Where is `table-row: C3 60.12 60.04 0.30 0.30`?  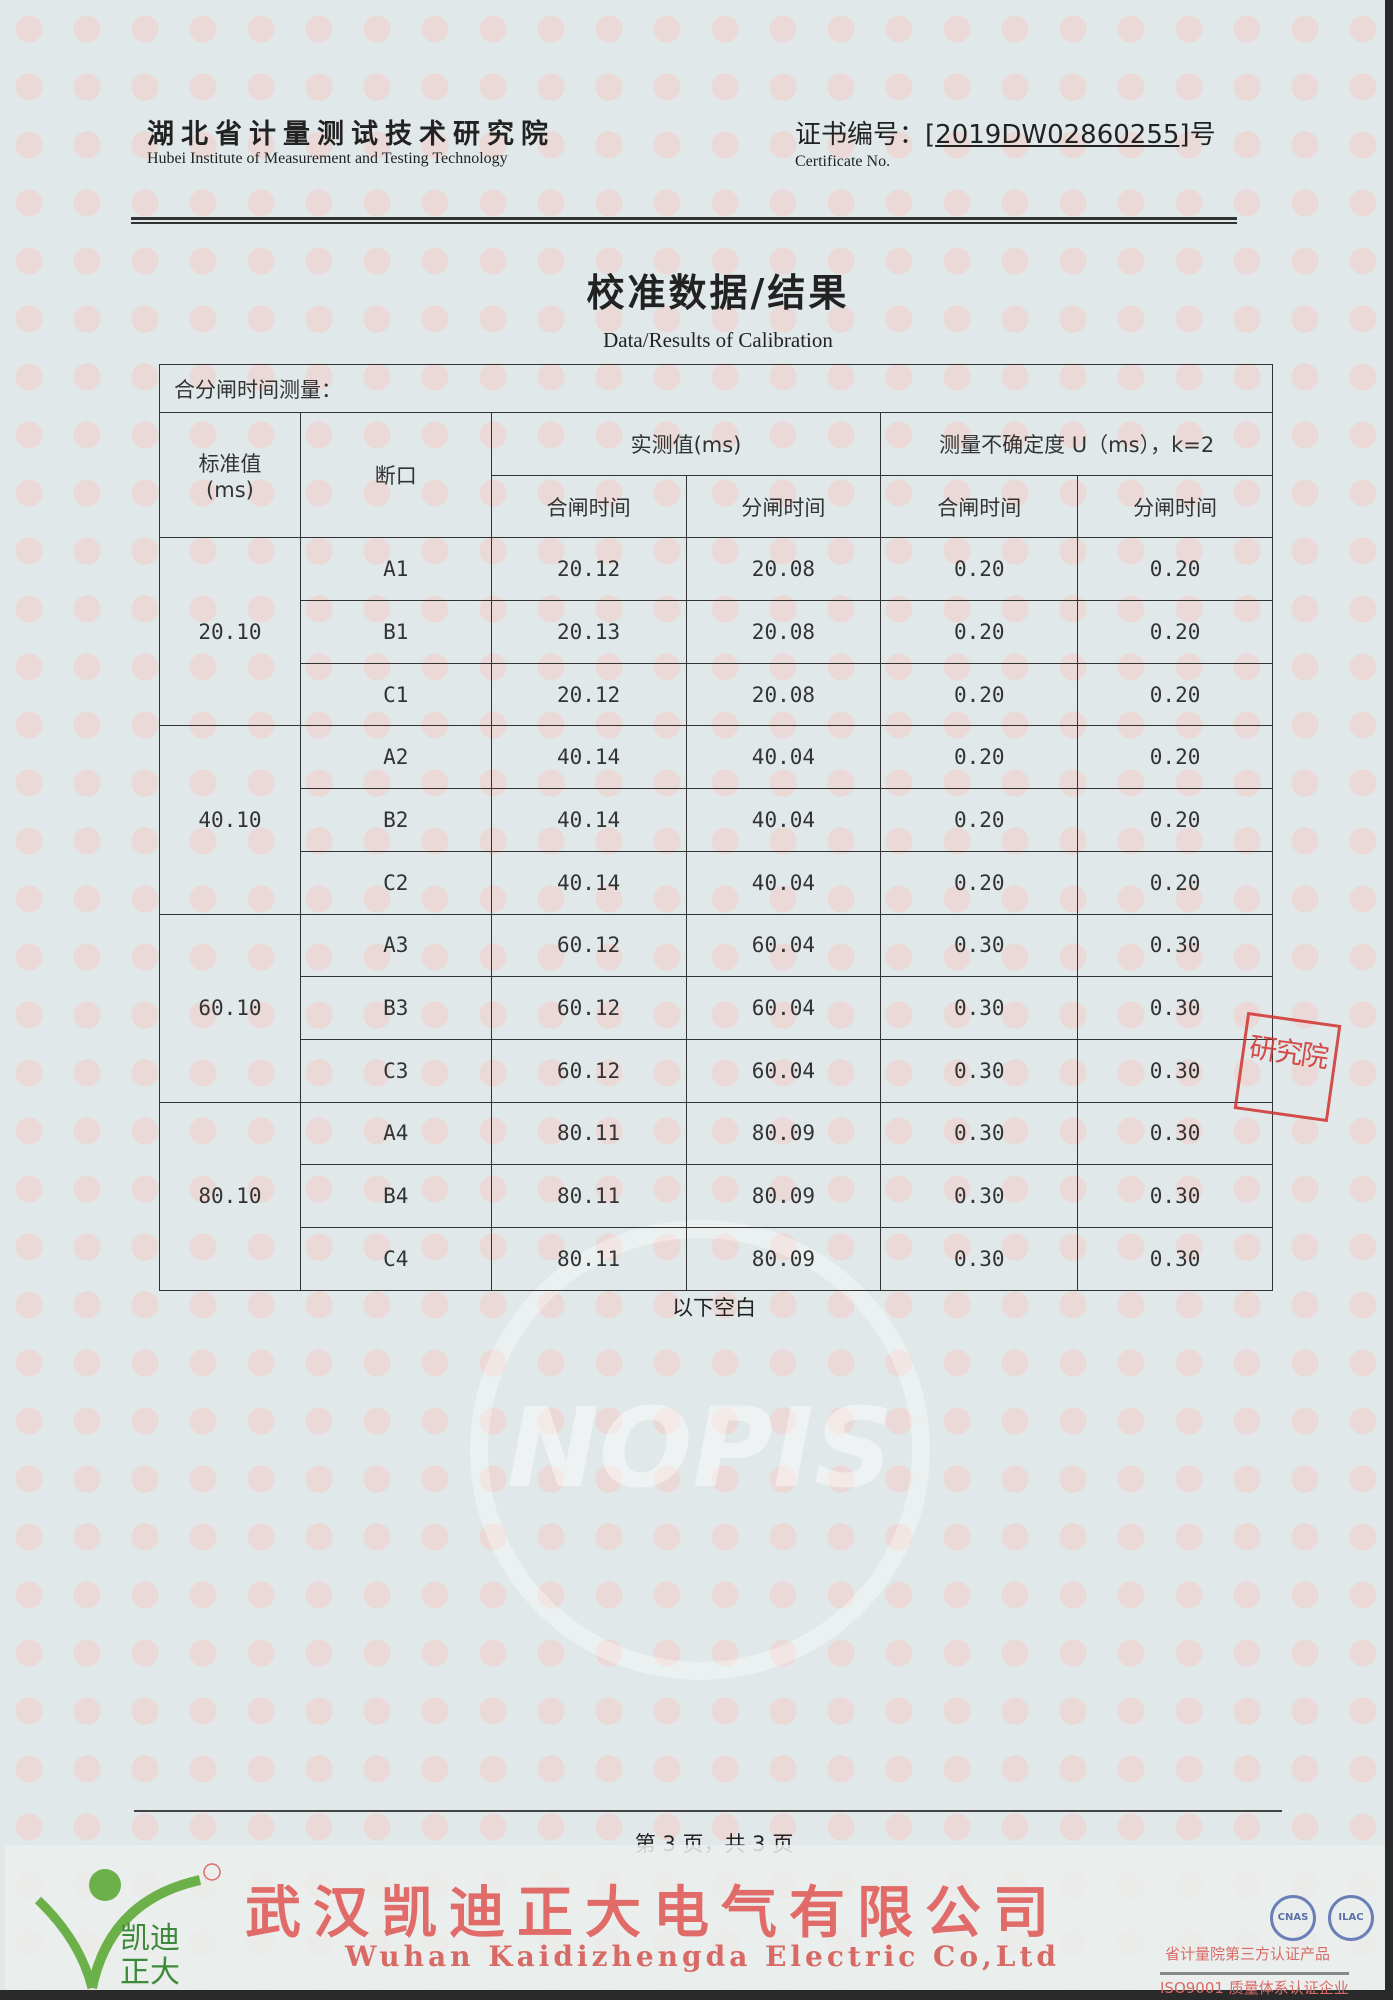
table-row: C3 60.12 60.04 0.30 0.30 is located at coordinates (716, 1070).